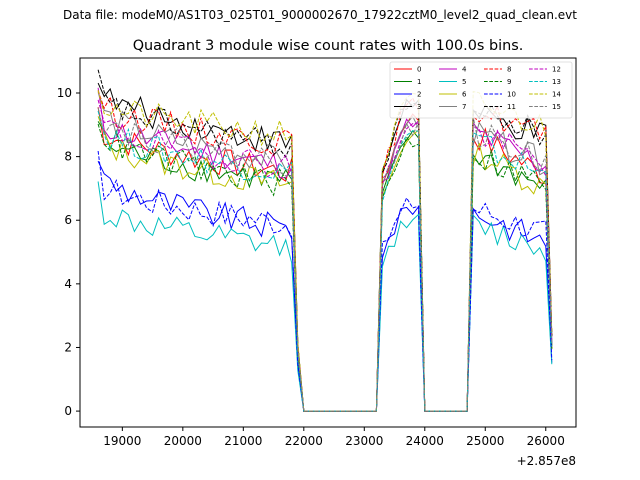  What do you see at coordinates (68, 284) in the screenshot?
I see `y-tick-label: 4` at bounding box center [68, 284].